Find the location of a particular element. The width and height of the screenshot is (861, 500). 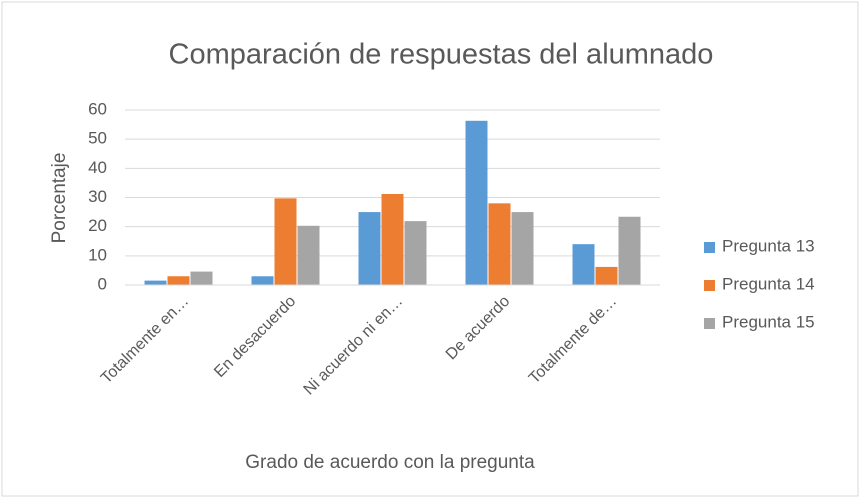

chart-title: Comparación de respuestas del alumnado is located at coordinates (441, 55).